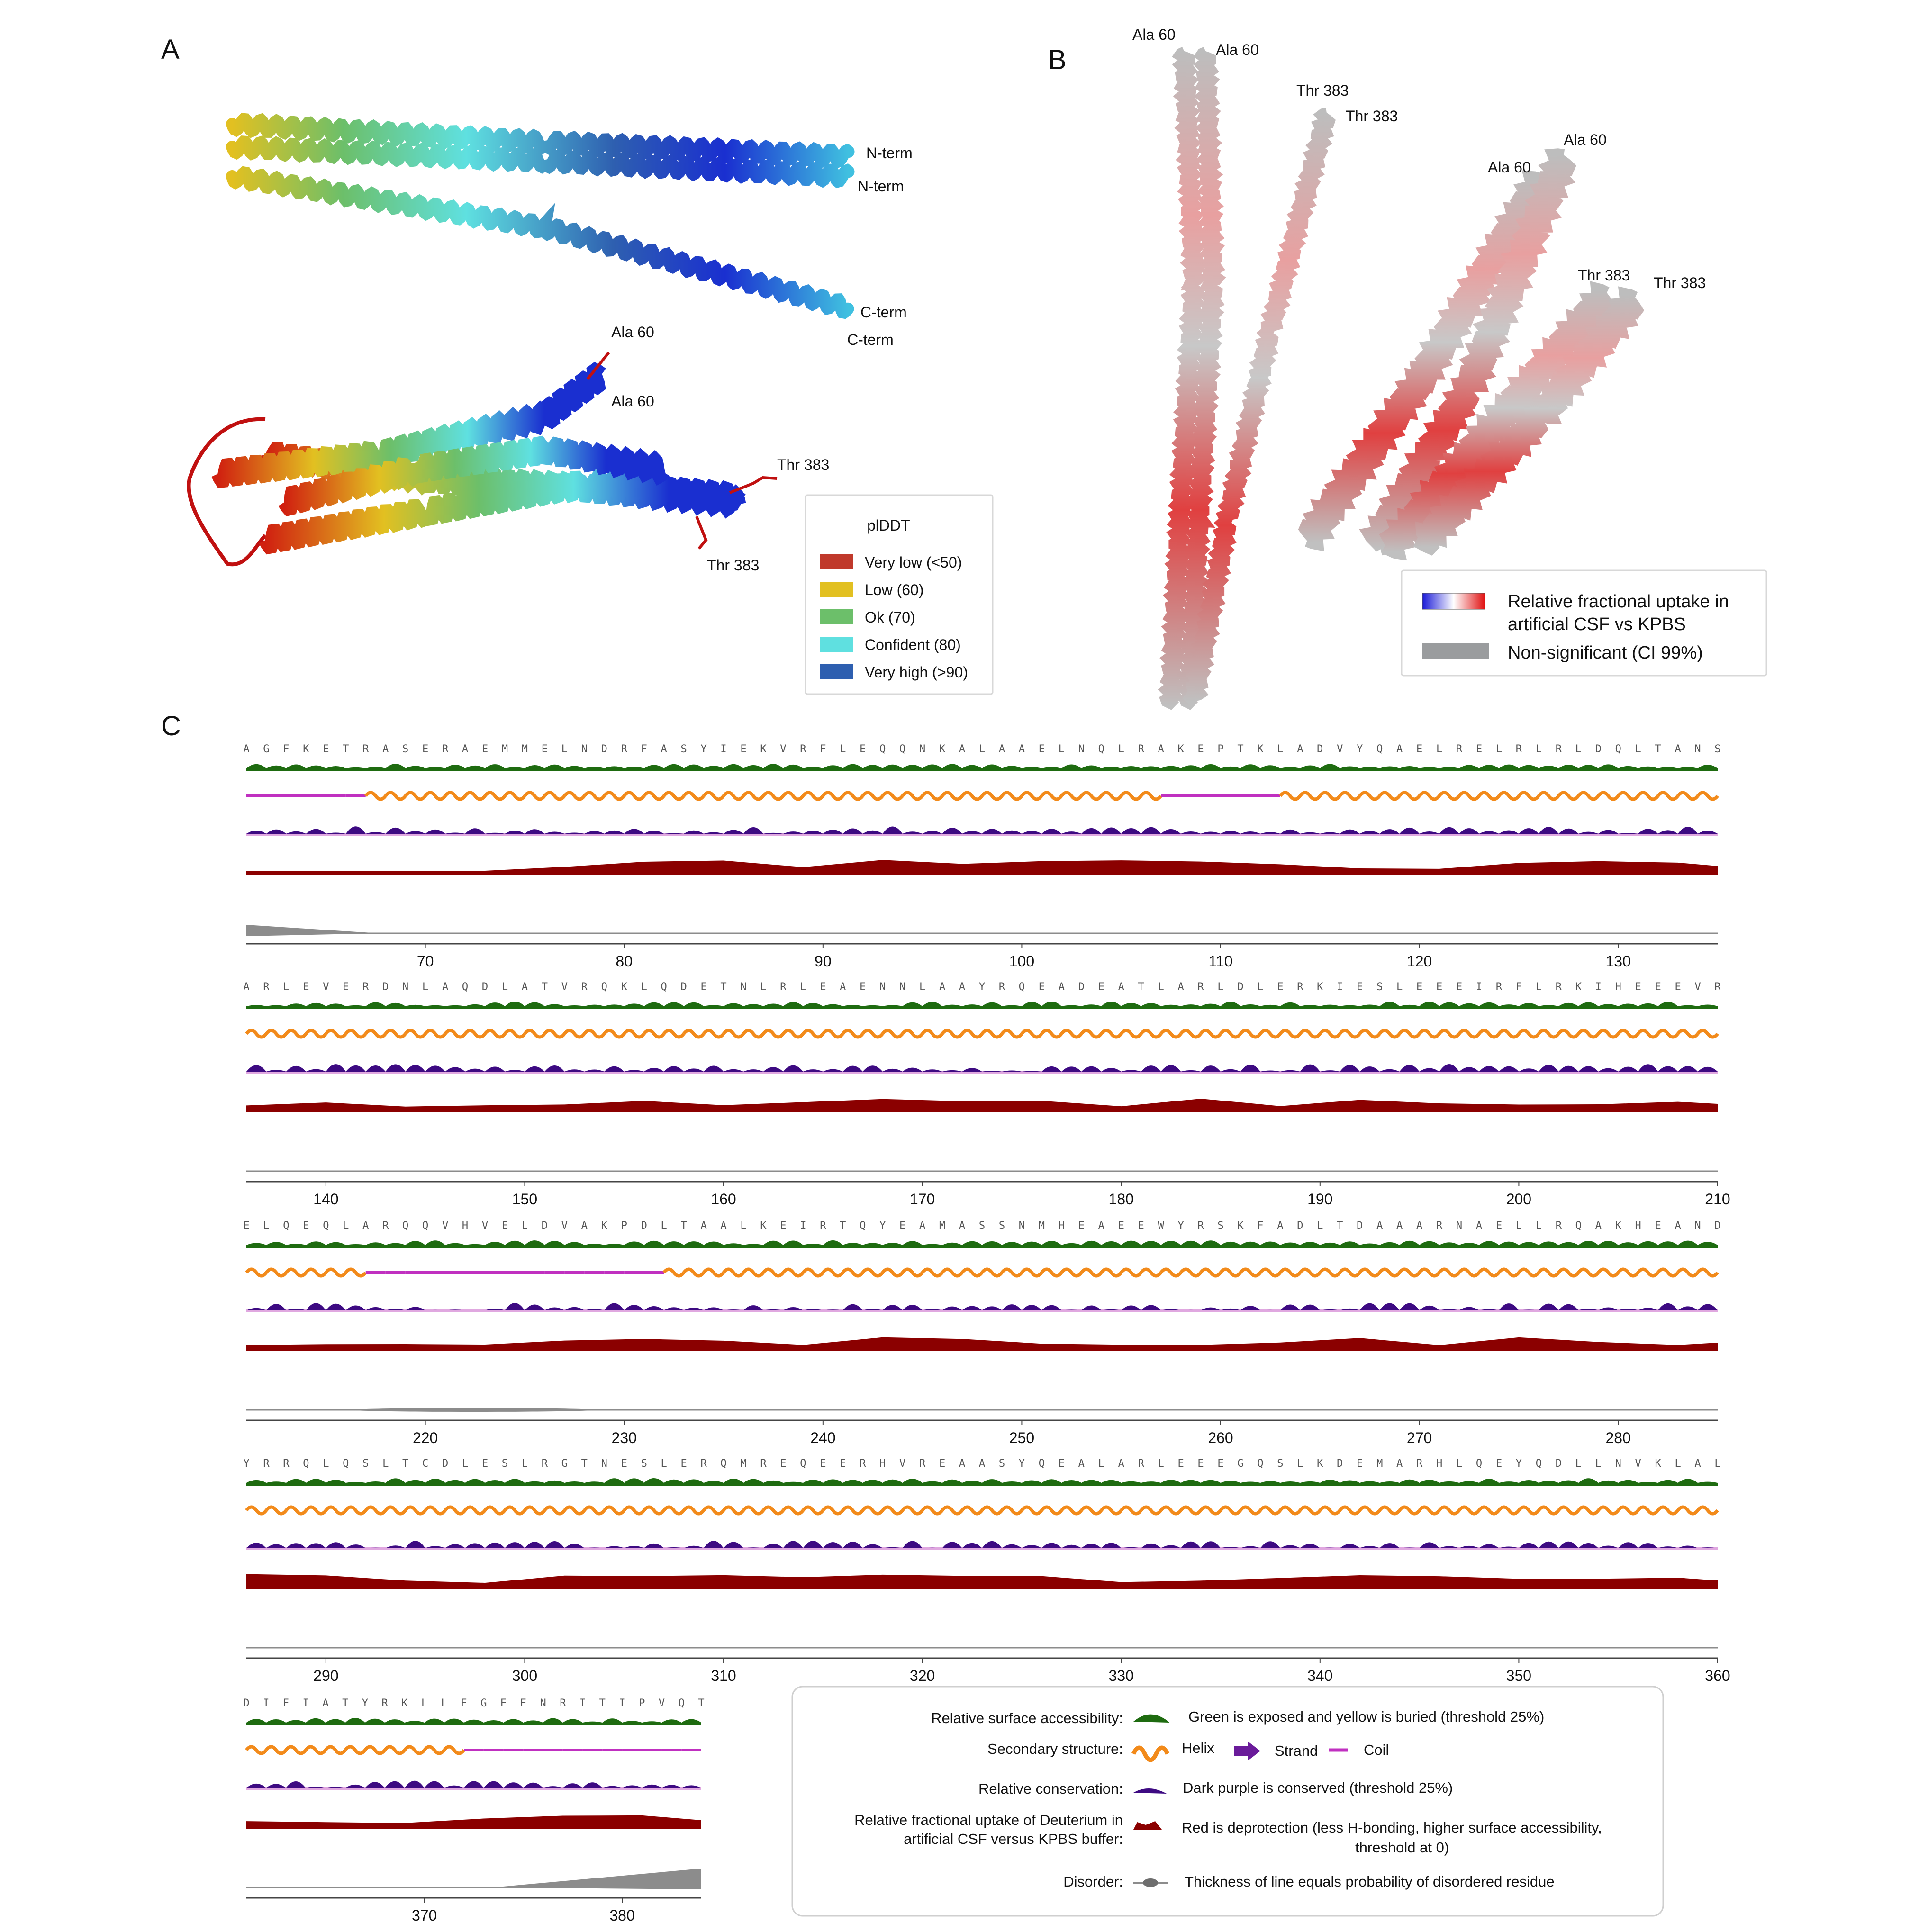 The height and width of the screenshot is (1932, 1919). What do you see at coordinates (870, 339) in the screenshot?
I see `c-term-label: C-term` at bounding box center [870, 339].